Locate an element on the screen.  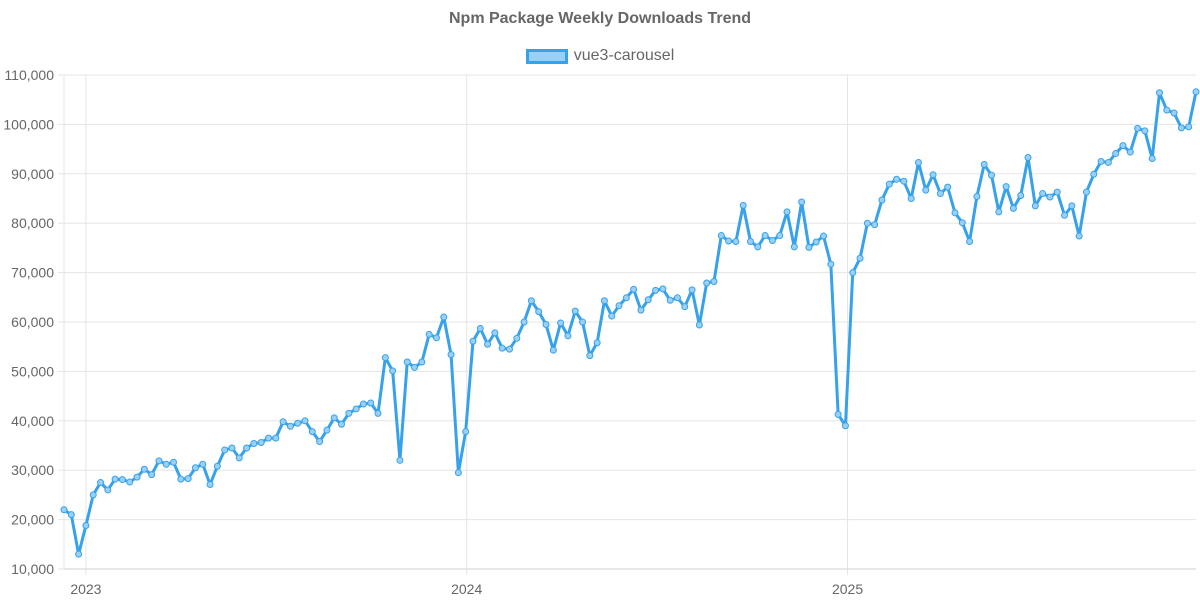
y-tick-label: 90,000 is located at coordinates (32, 174).